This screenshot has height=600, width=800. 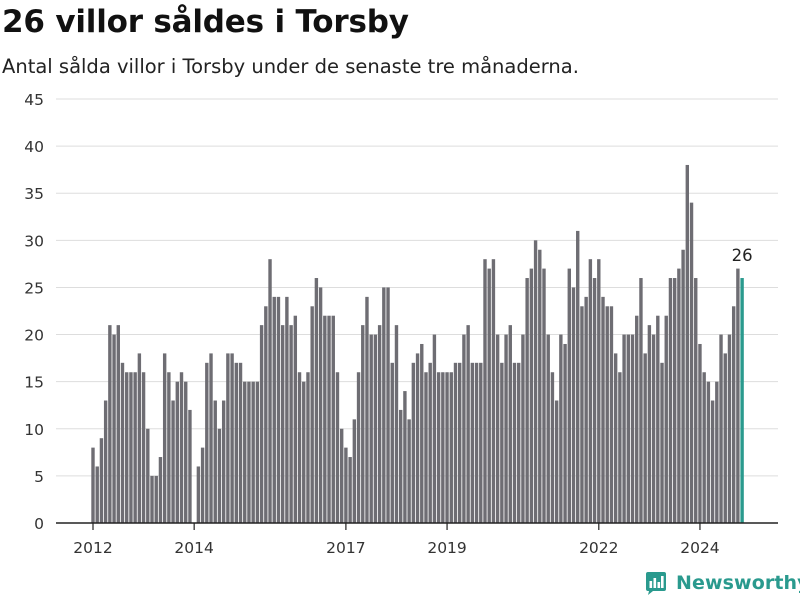 What do you see at coordinates (34, 430) in the screenshot?
I see `y-tick-label: 10` at bounding box center [34, 430].